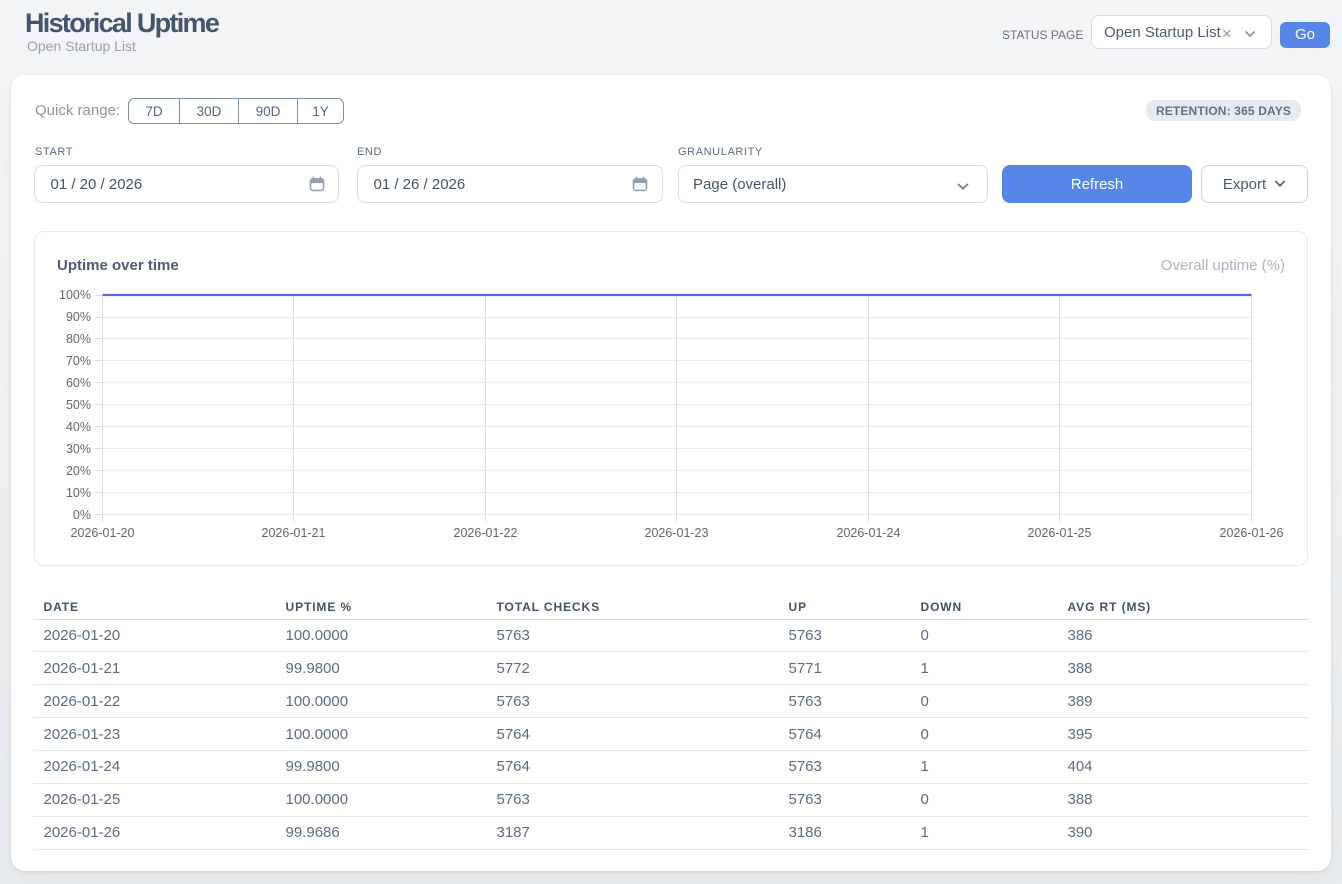 Image resolution: width=1342 pixels, height=884 pixels. What do you see at coordinates (486, 533) in the screenshot?
I see `svg-text: 2026-01-22` at bounding box center [486, 533].